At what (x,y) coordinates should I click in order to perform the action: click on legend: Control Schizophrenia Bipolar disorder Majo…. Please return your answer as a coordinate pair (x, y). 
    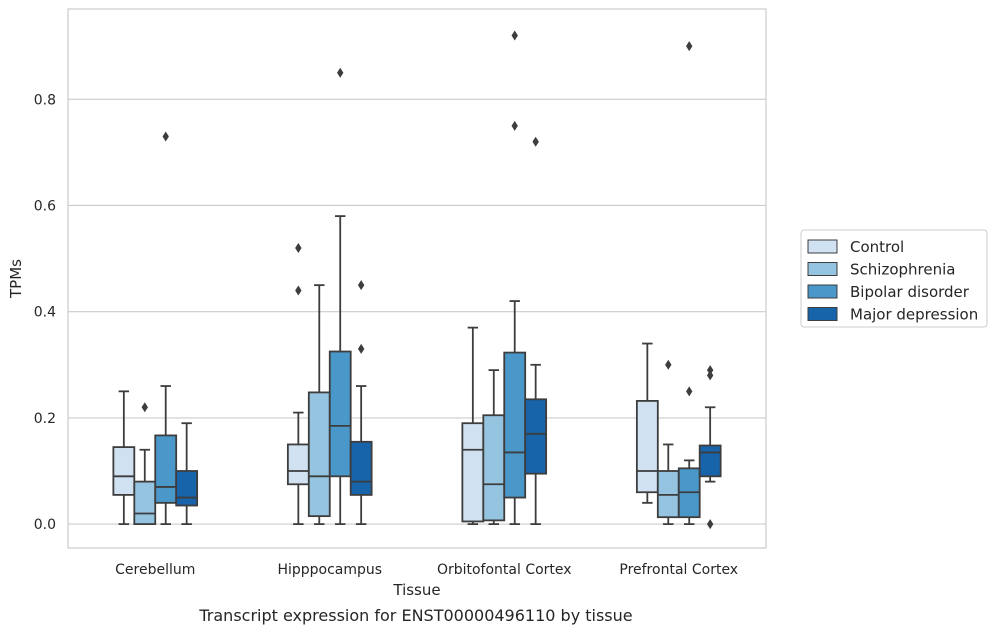
    Looking at the image, I should click on (894, 278).